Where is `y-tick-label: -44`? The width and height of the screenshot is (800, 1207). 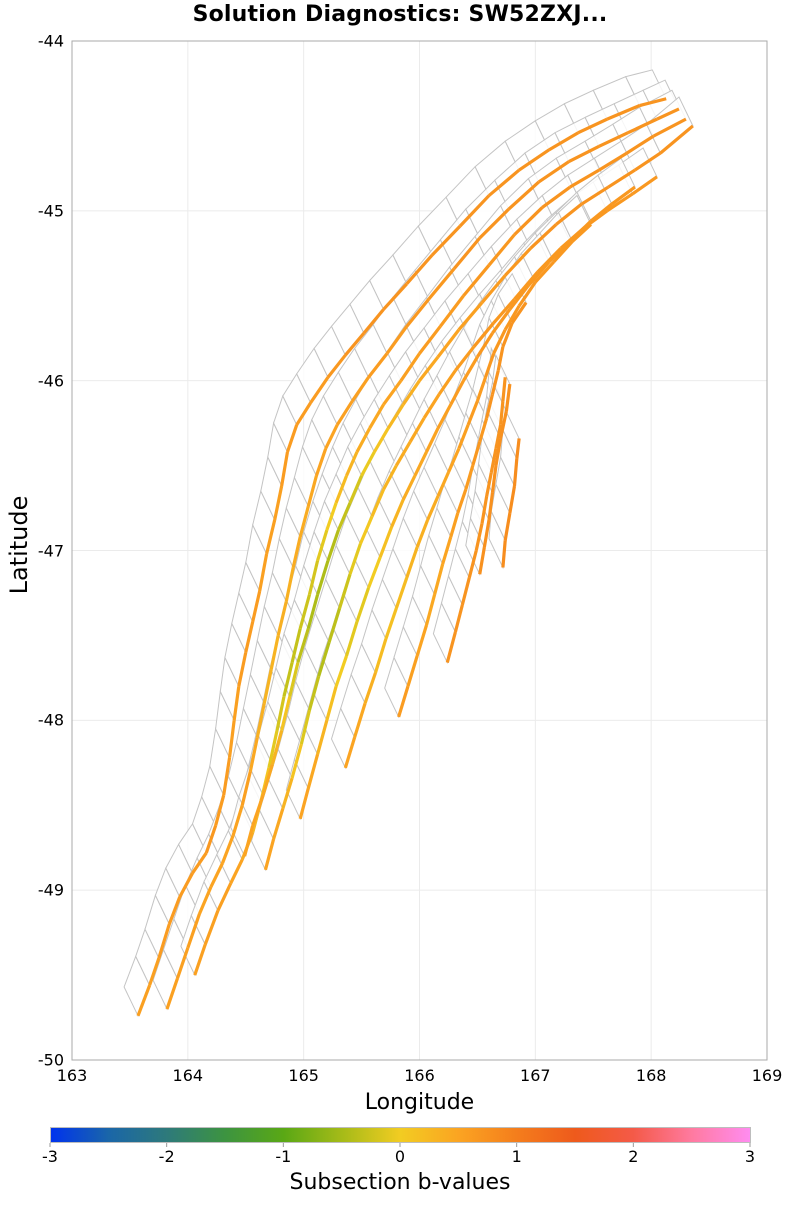
y-tick-label: -44 is located at coordinates (50, 41).